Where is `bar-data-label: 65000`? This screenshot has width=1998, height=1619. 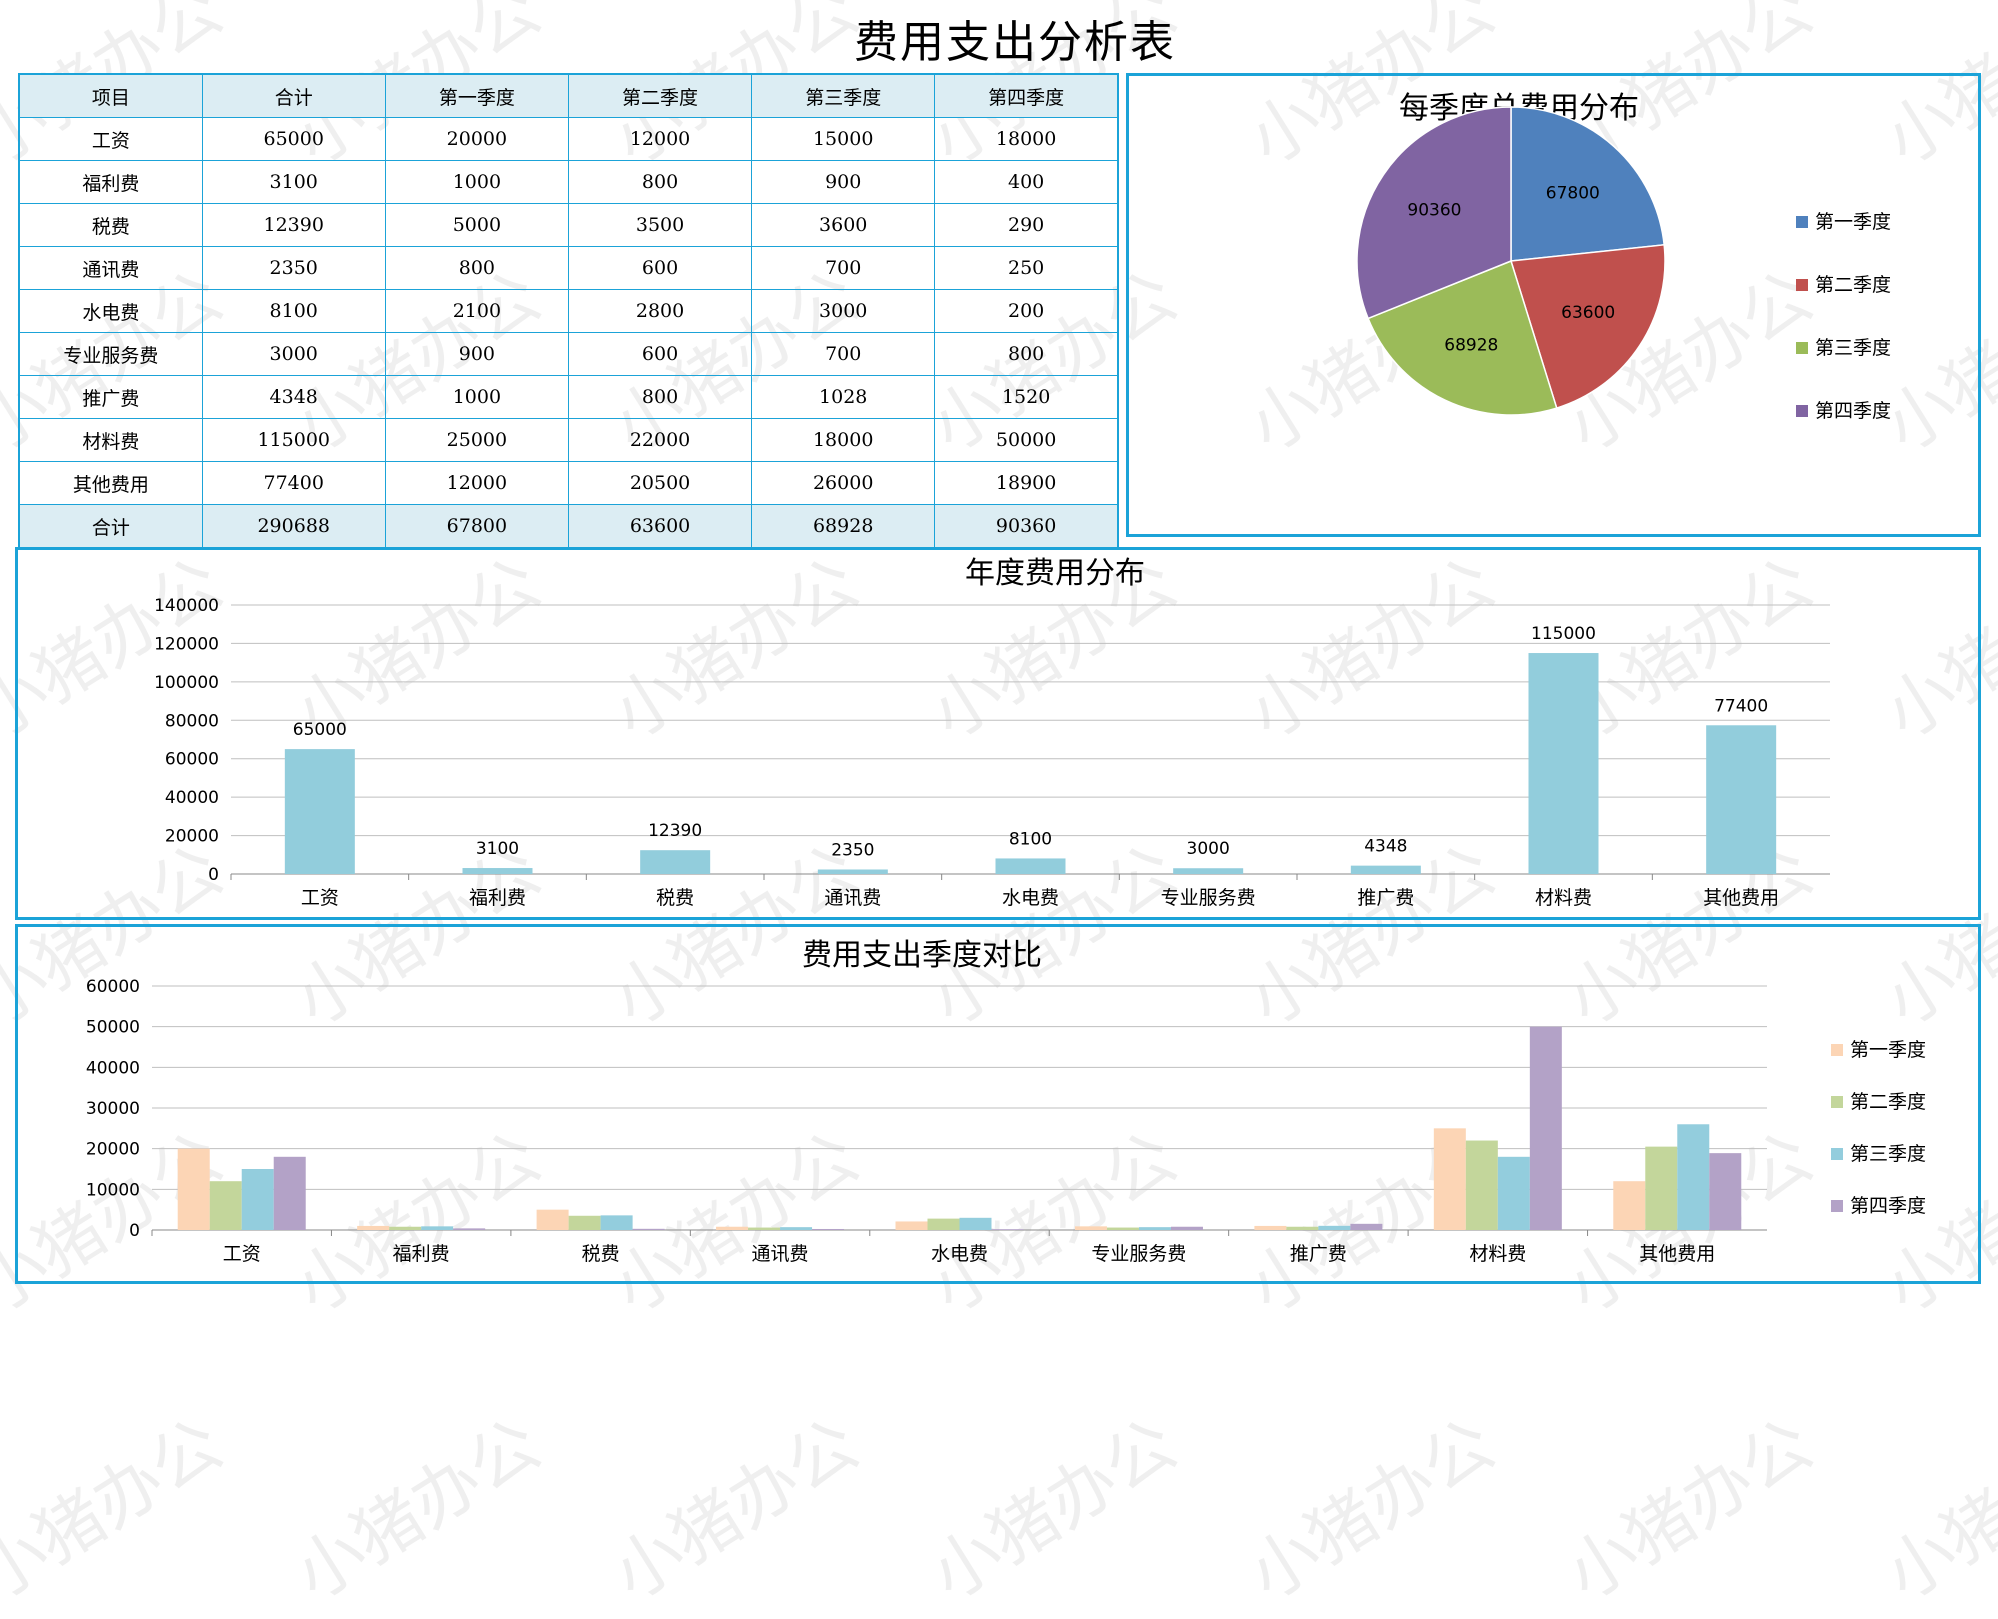
bar-data-label: 65000 is located at coordinates (320, 730).